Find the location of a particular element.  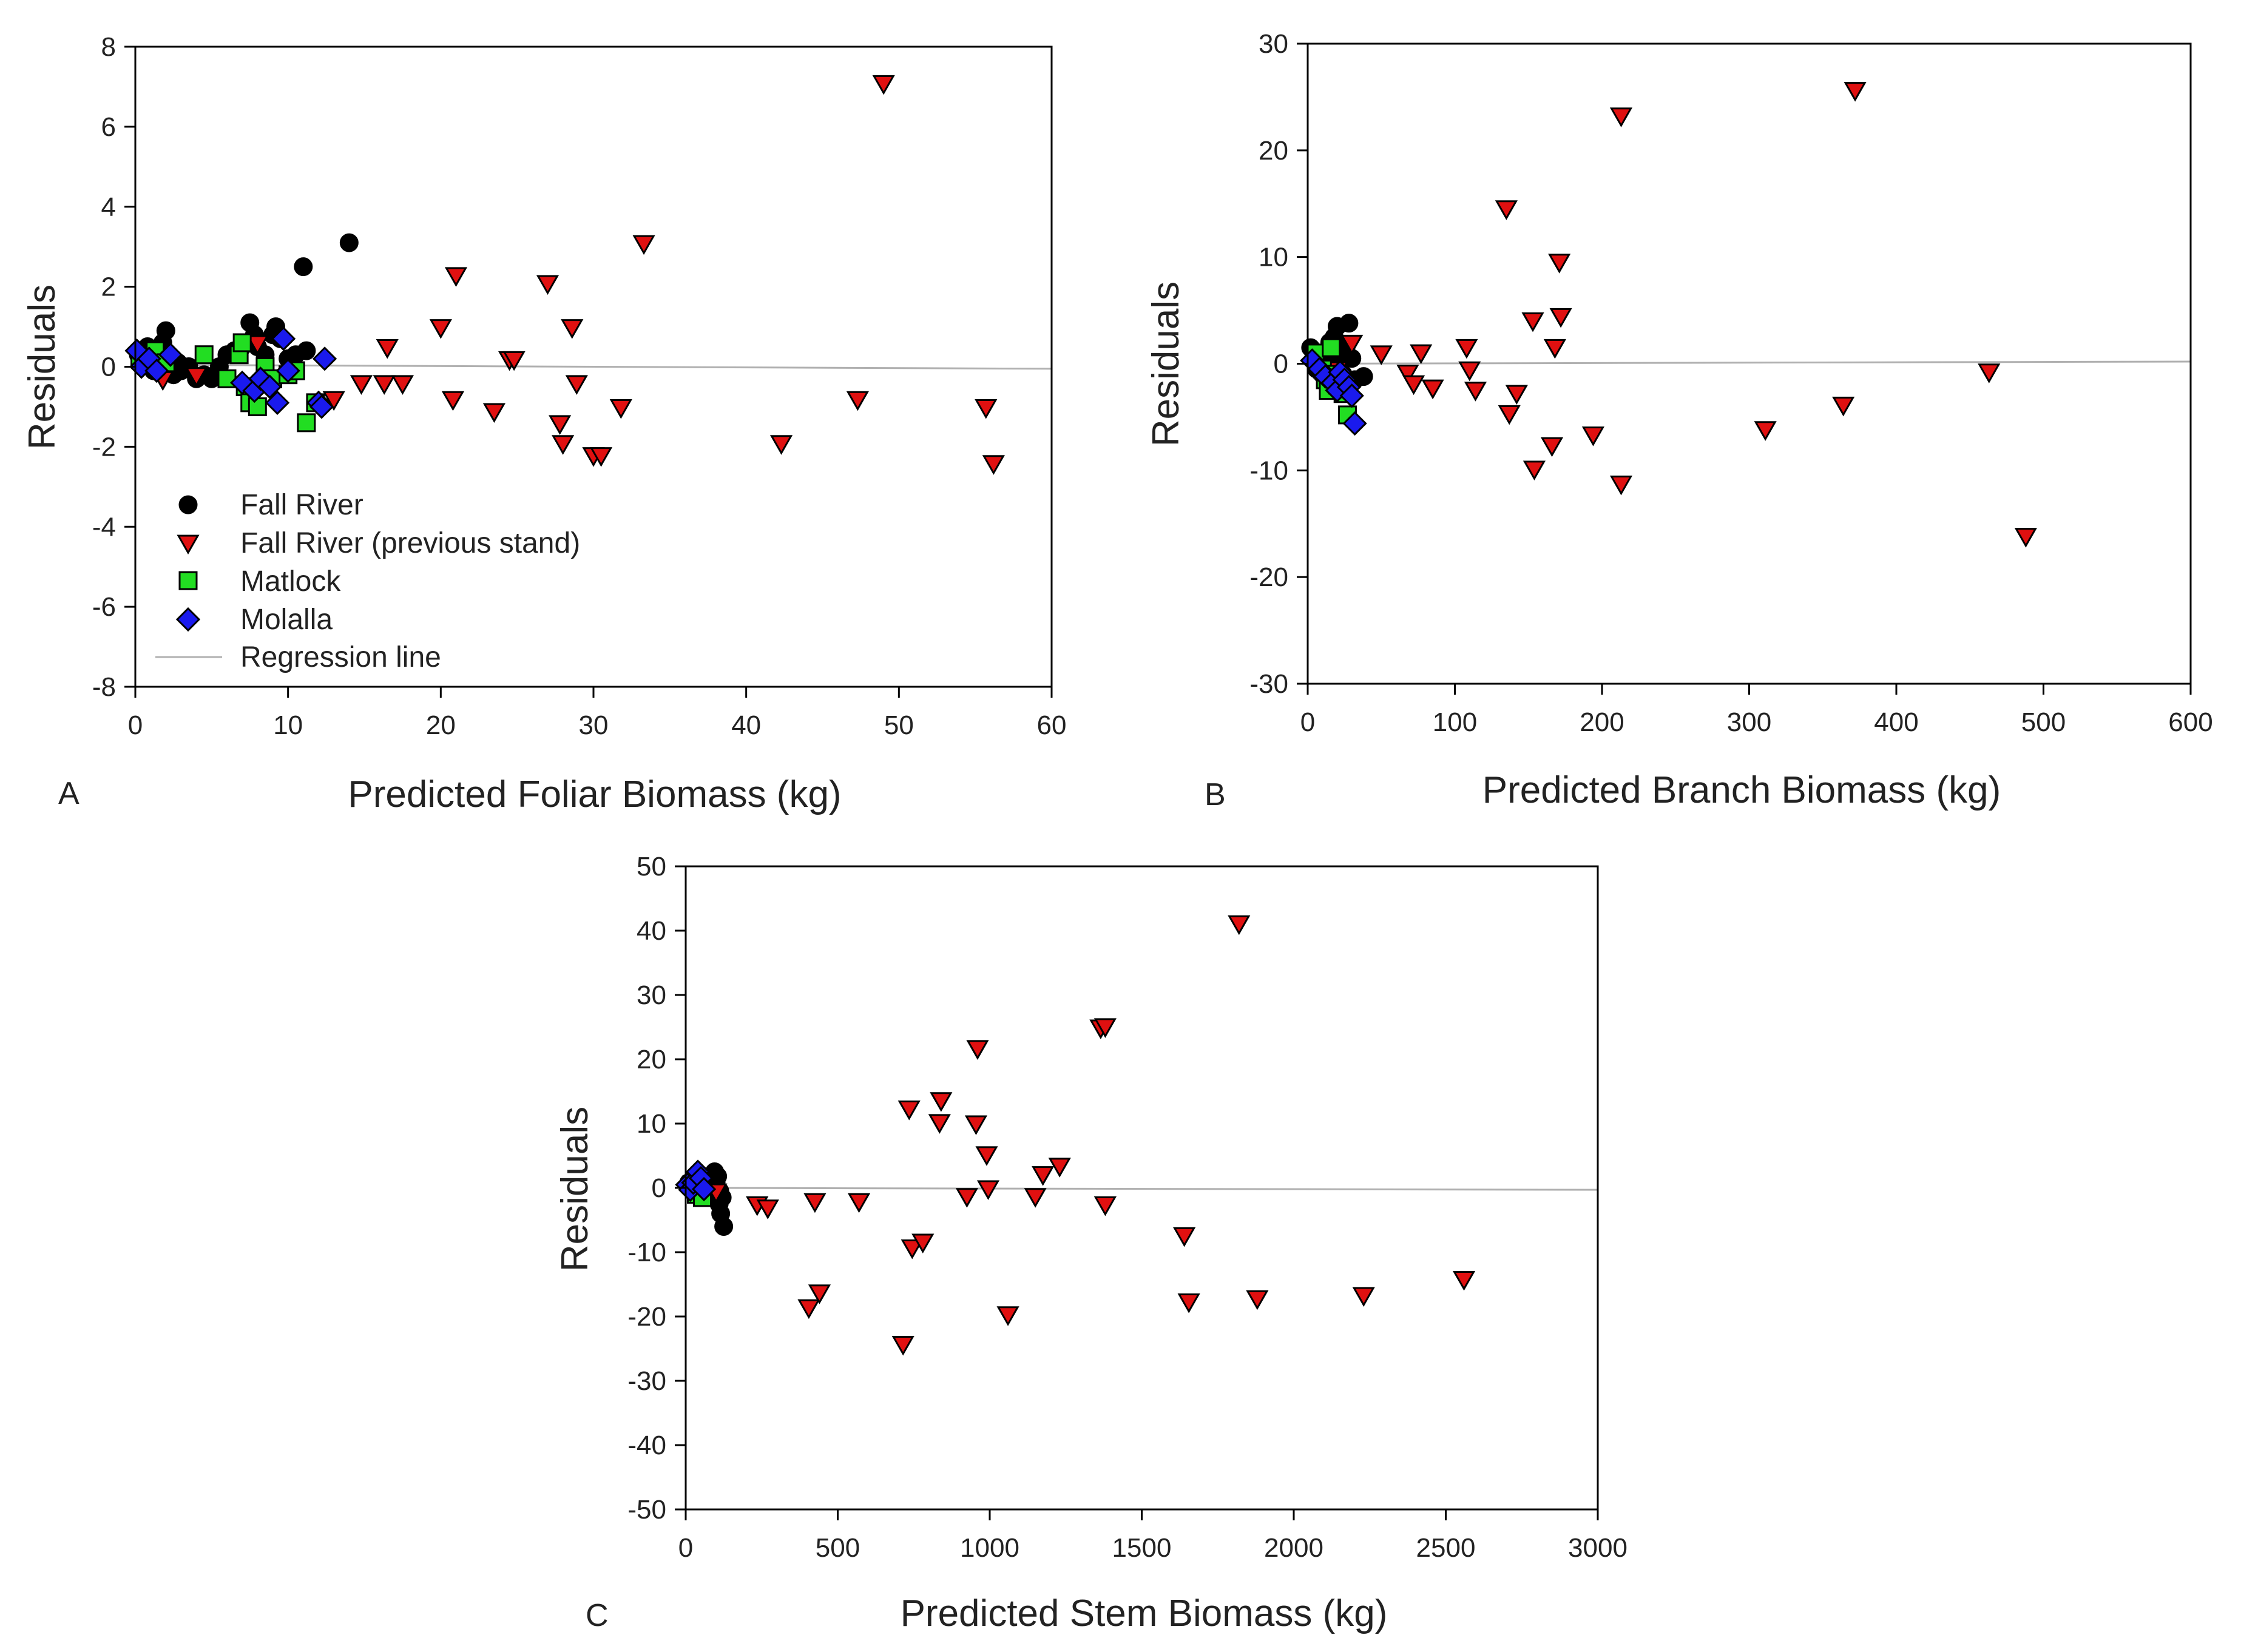

panel-b-y-tick-label: 30 is located at coordinates (1273, 44).